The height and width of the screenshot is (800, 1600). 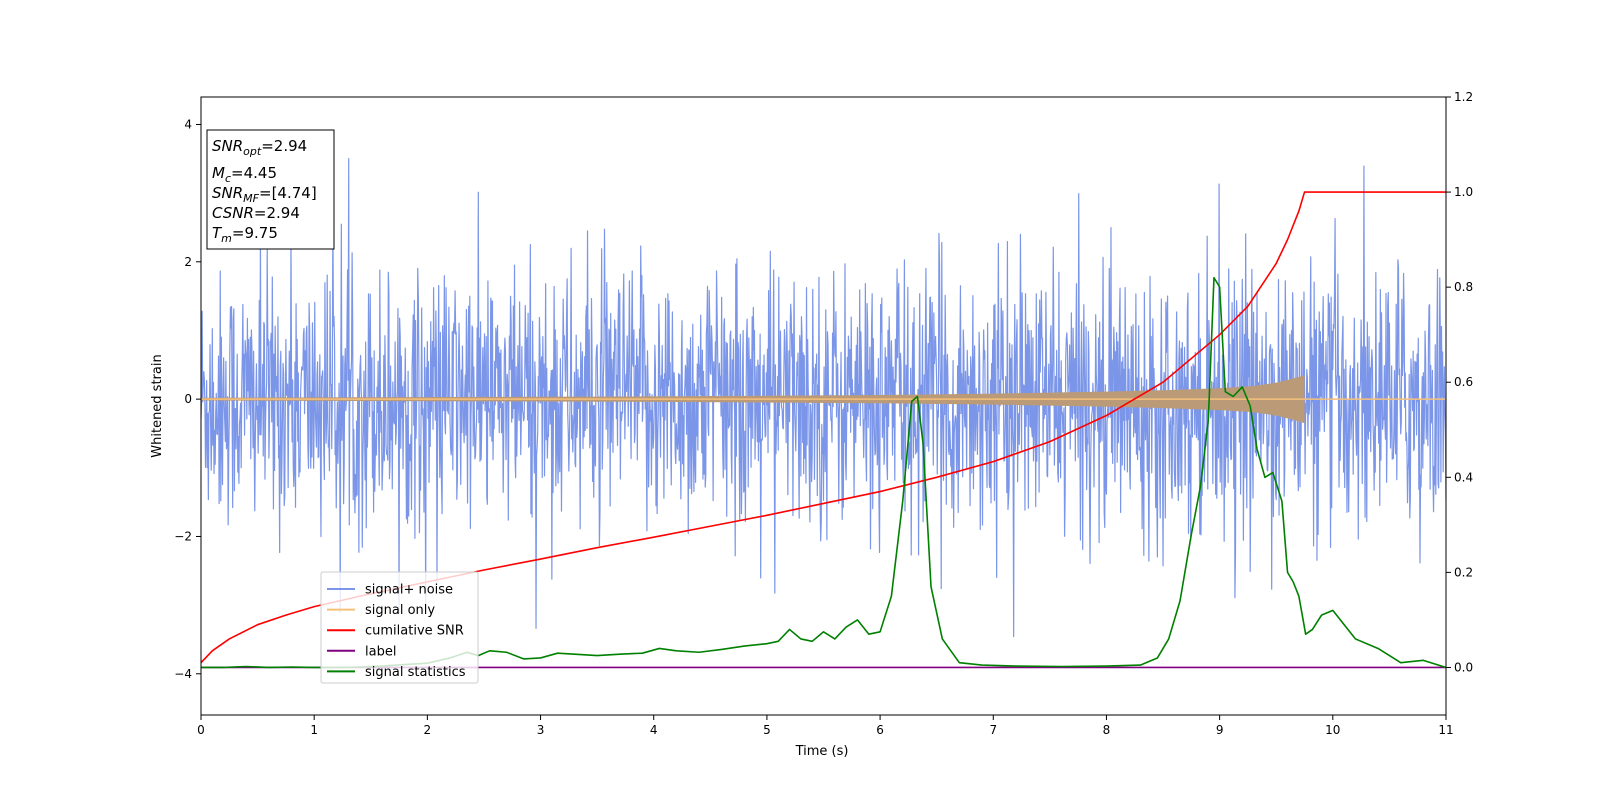 What do you see at coordinates (415, 672) in the screenshot?
I see `legend-signal-statistics-label: signal statistics` at bounding box center [415, 672].